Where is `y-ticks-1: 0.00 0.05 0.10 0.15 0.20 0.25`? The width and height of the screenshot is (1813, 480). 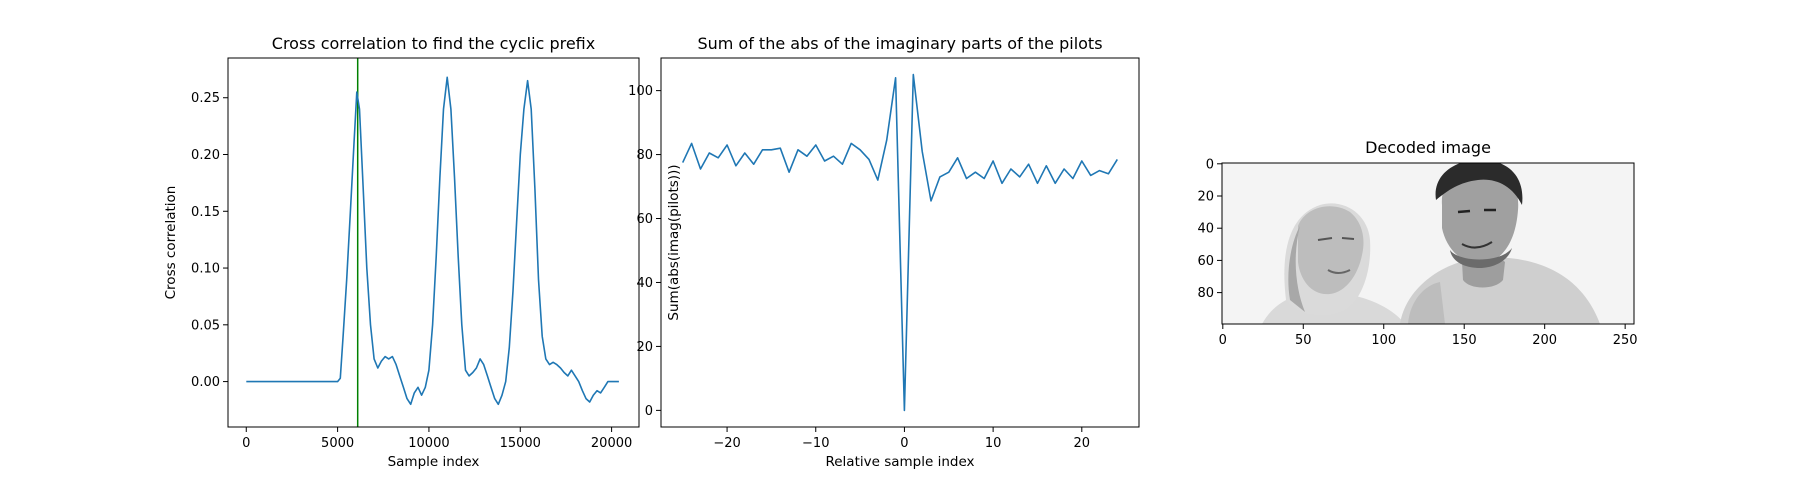
y-ticks-1: 0.00 0.05 0.10 0.15 0.20 0.25 is located at coordinates (209, 240).